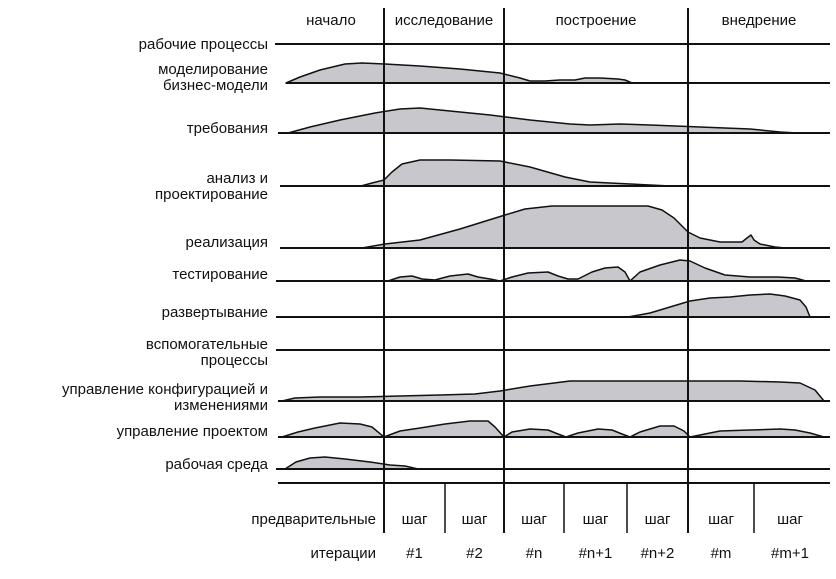  I want to click on iteration-label-prelim-line2: итерации, so click(343, 553).